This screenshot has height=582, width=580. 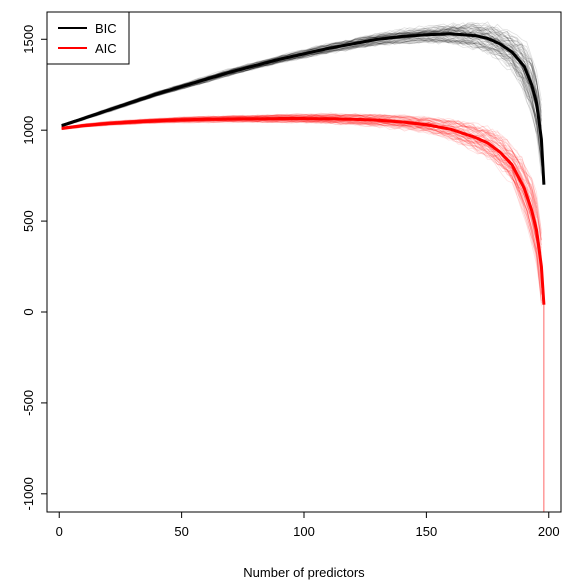 I want to click on legend-label-bic: BIC, so click(x=106, y=28).